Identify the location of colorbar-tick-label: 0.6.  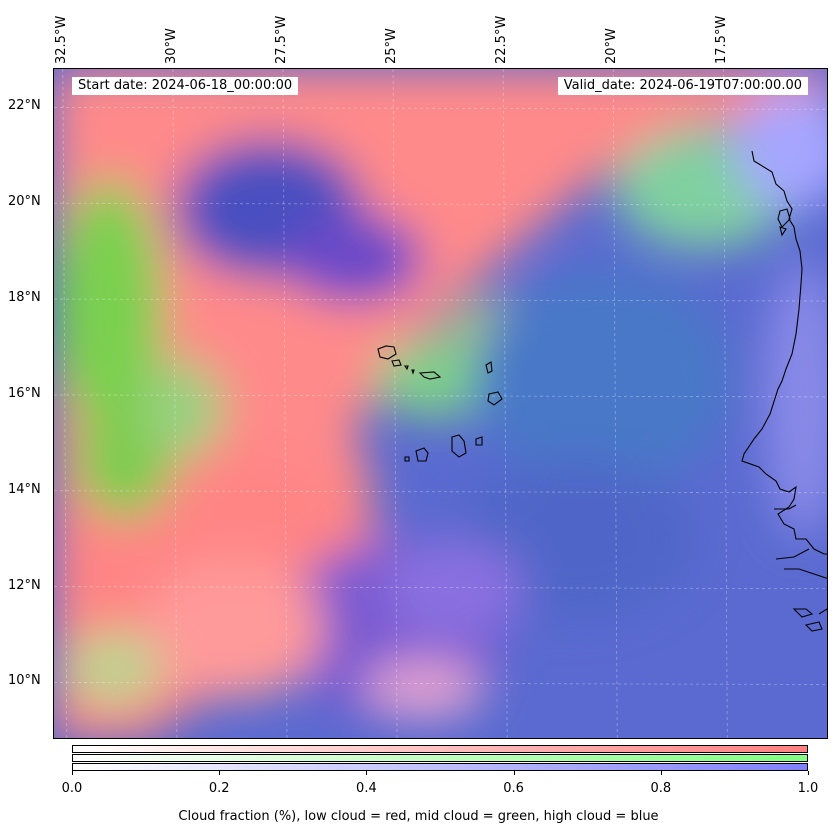
(513, 788).